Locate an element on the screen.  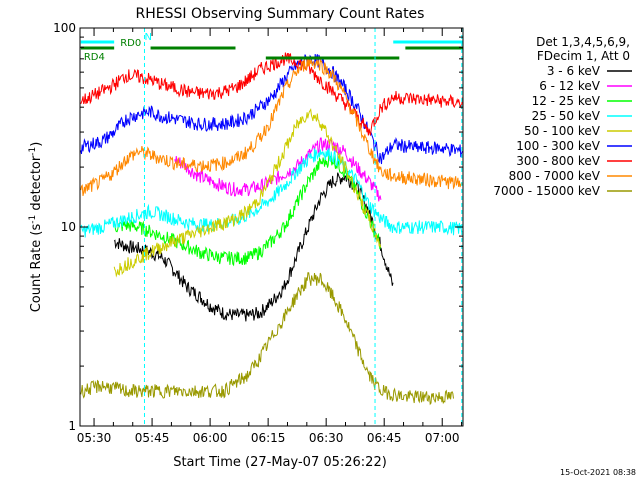
y-tick-label: 1 is located at coordinates (72, 426).